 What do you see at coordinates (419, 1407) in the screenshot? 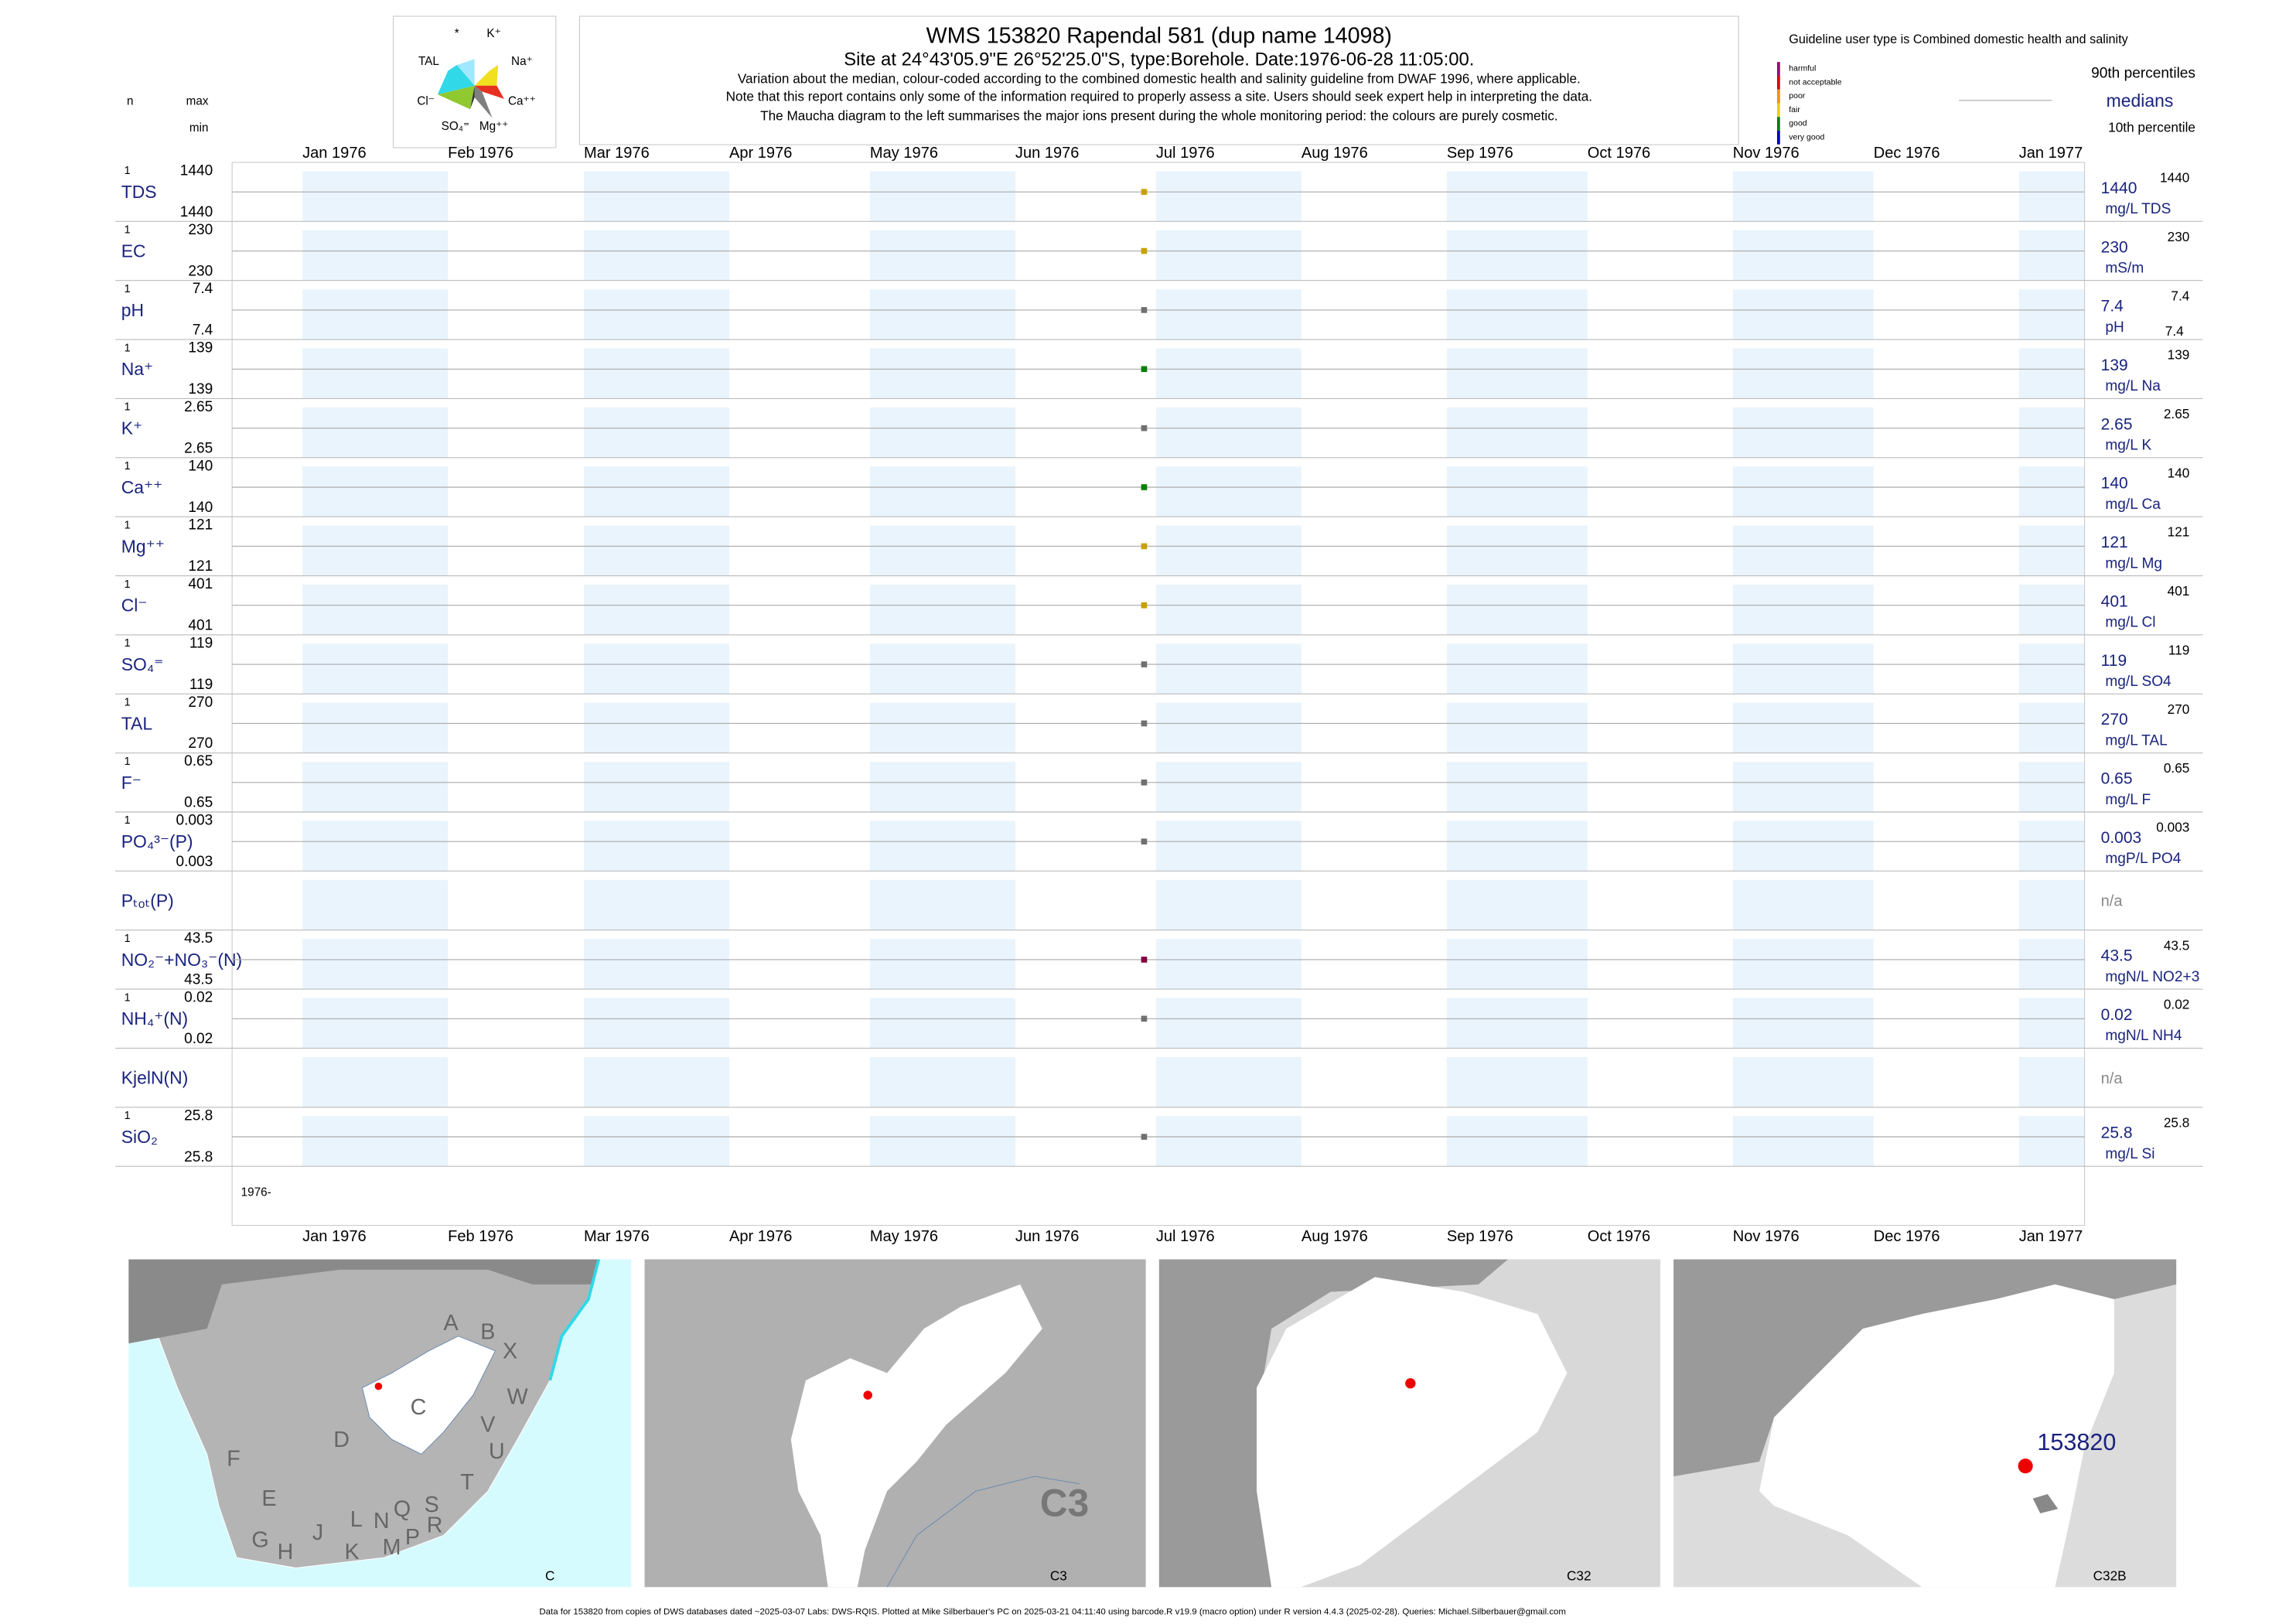
I see `region-label: C` at bounding box center [419, 1407].